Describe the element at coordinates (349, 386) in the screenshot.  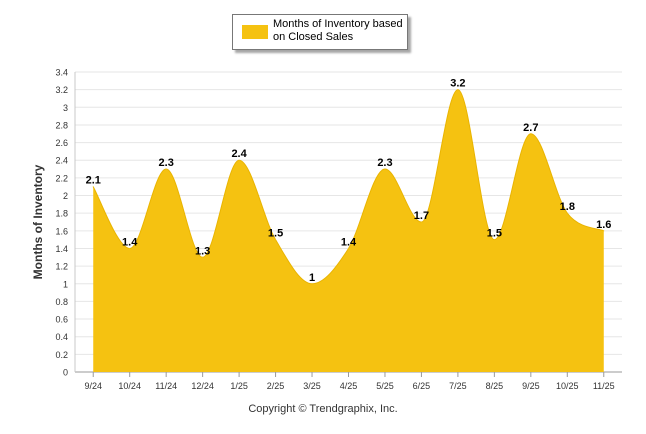
I see `x-tick-label: 4/25` at that location.